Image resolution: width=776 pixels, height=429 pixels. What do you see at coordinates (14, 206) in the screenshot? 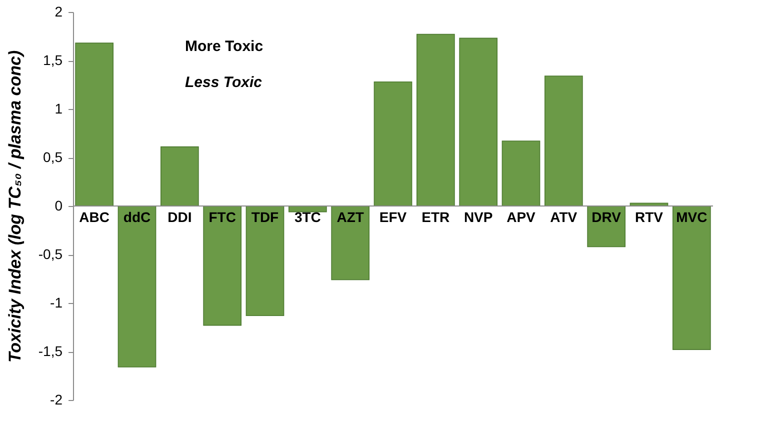
I see `y-axis-title: Toxicity Index (log TC₅₀ / plasma conc)` at bounding box center [14, 206].